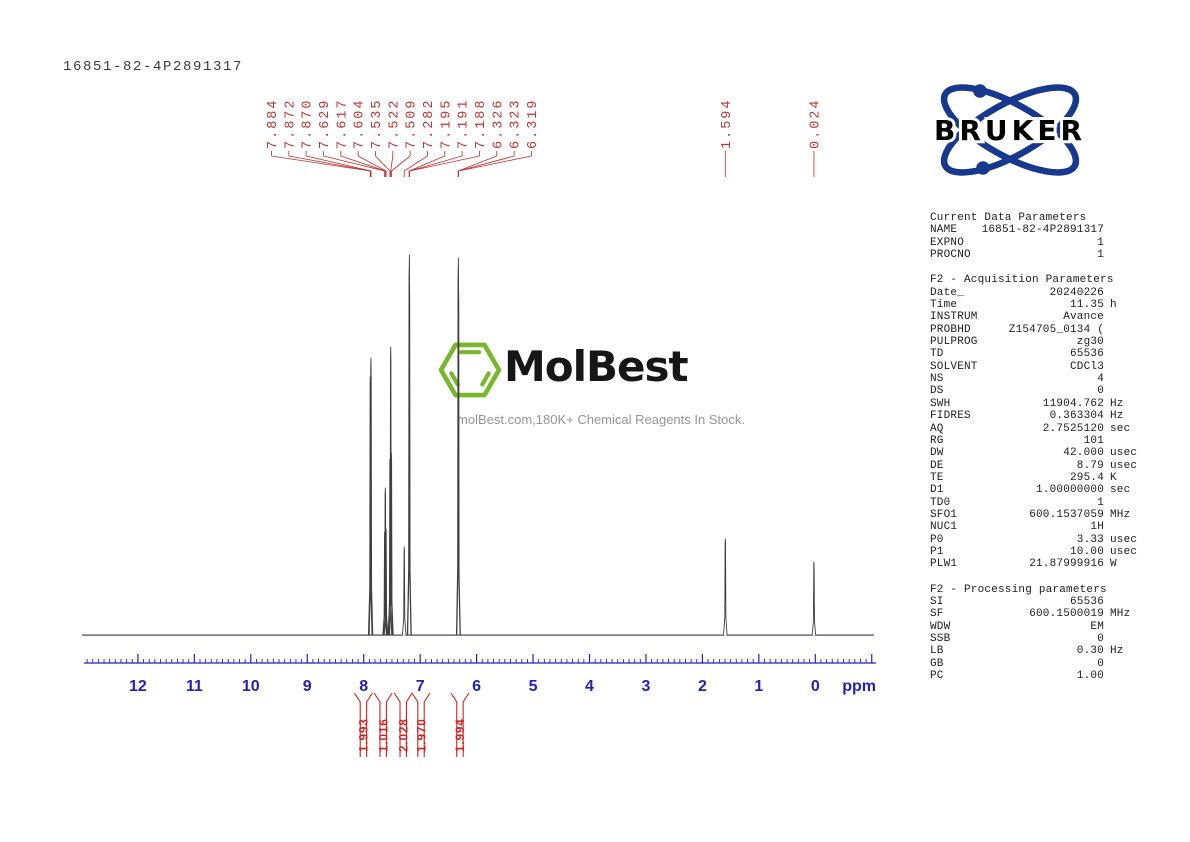 This screenshot has height=842, width=1190. I want to click on param-name: P0, so click(937, 539).